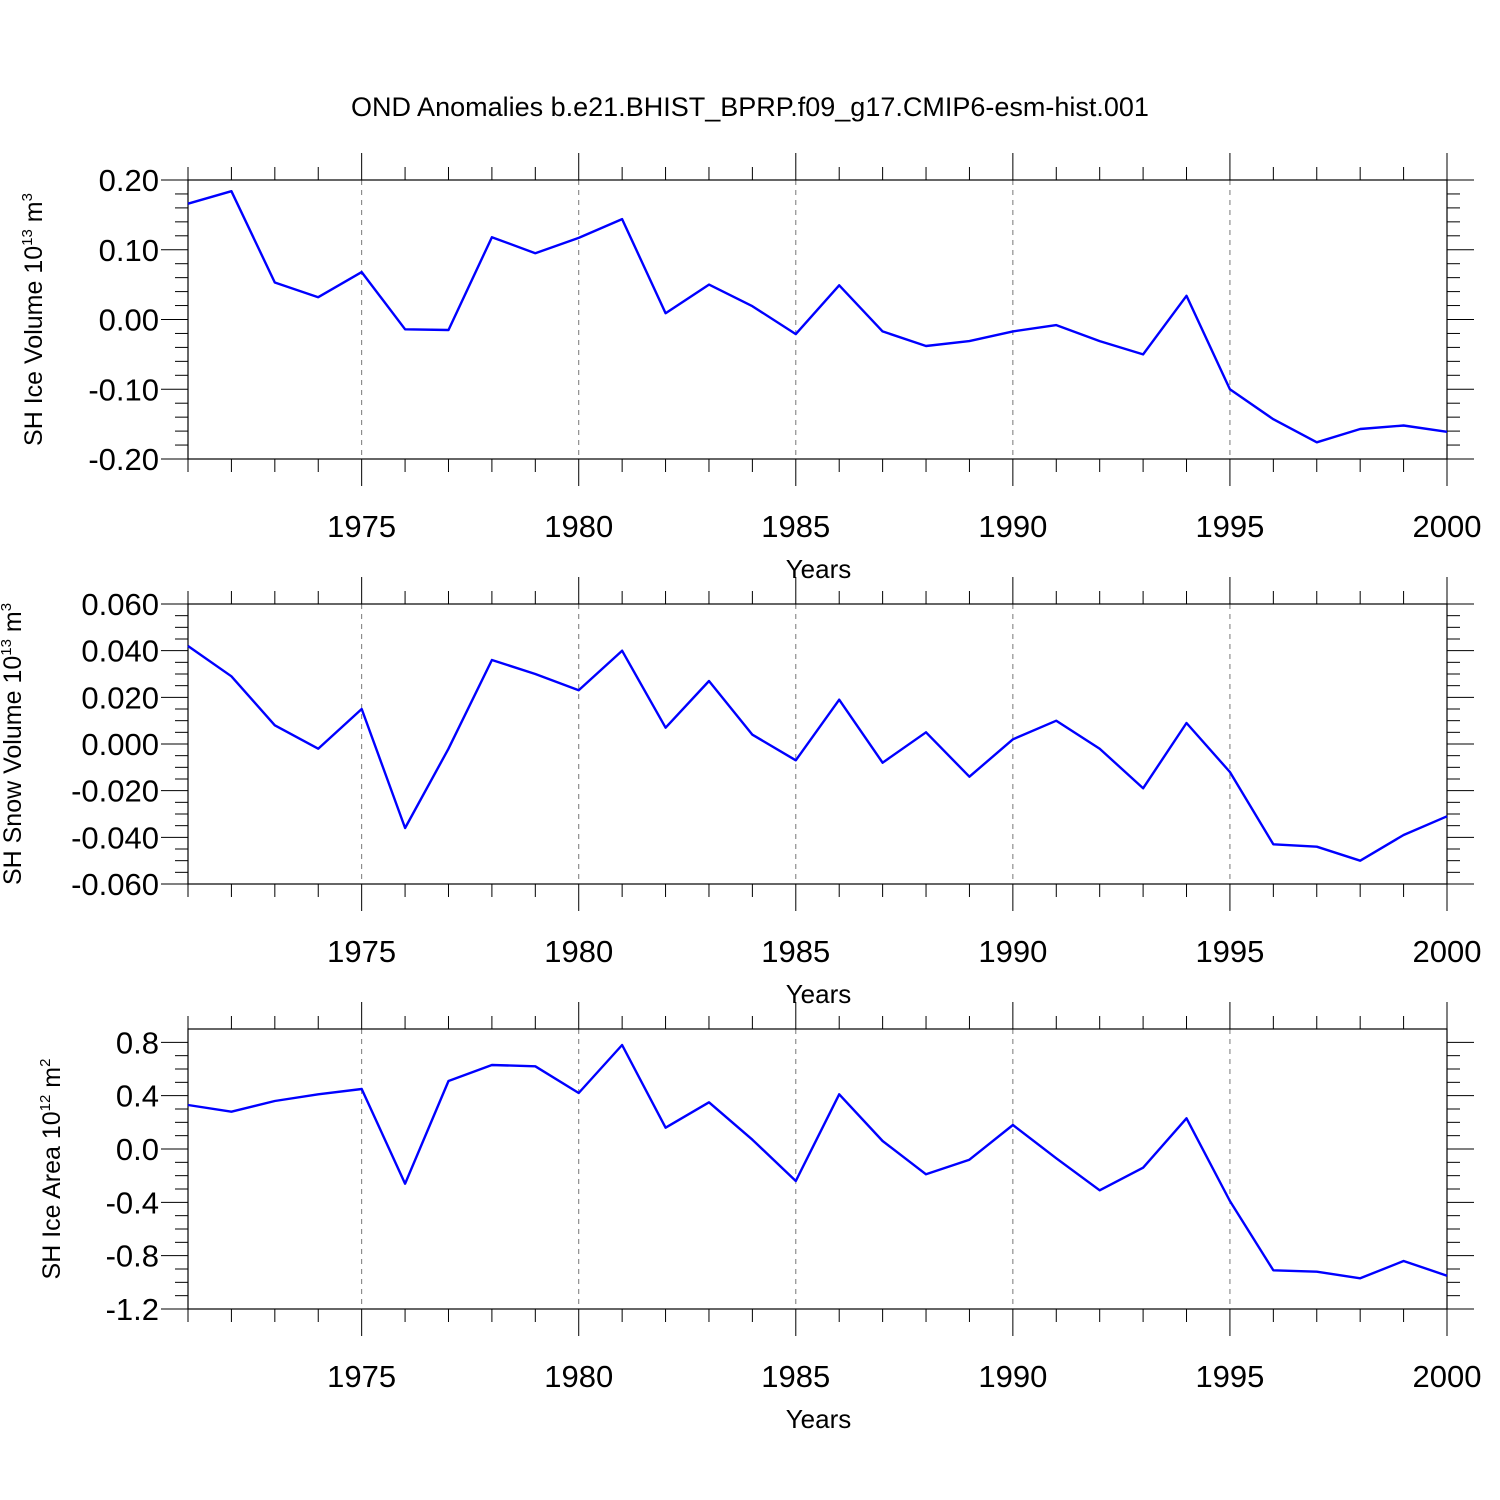 This screenshot has width=1500, height=1500. I want to click on y-tick-label: -0.8, so click(132, 1256).